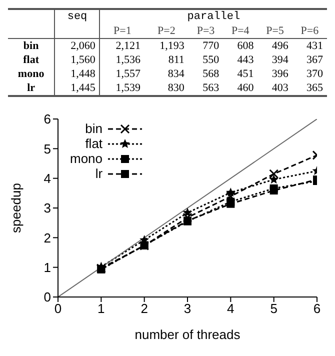 The width and height of the screenshot is (335, 356). What do you see at coordinates (83, 88) in the screenshot?
I see `text: 1,445` at bounding box center [83, 88].